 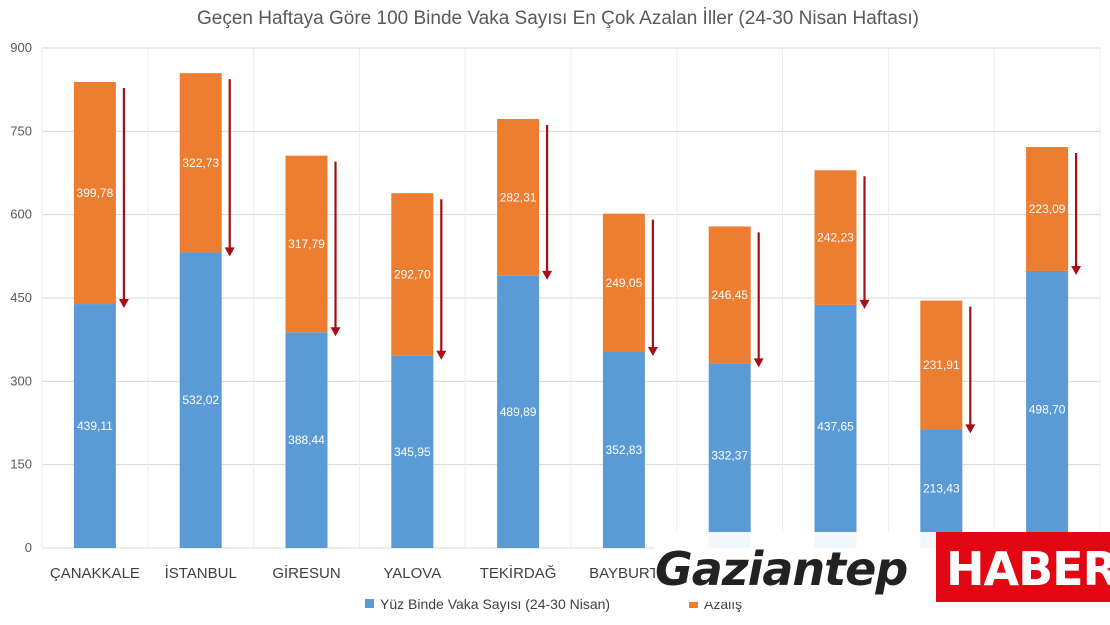 I want to click on y-tick-label: 0, so click(x=28, y=547).